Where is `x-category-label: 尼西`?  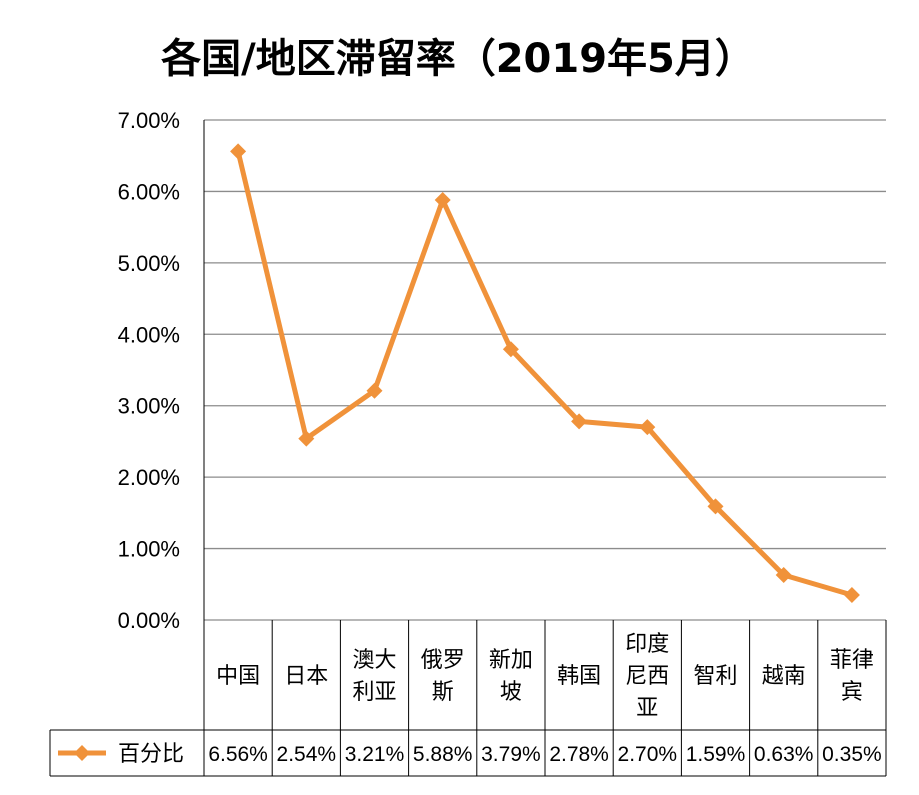
x-category-label: 尼西 is located at coordinates (647, 676).